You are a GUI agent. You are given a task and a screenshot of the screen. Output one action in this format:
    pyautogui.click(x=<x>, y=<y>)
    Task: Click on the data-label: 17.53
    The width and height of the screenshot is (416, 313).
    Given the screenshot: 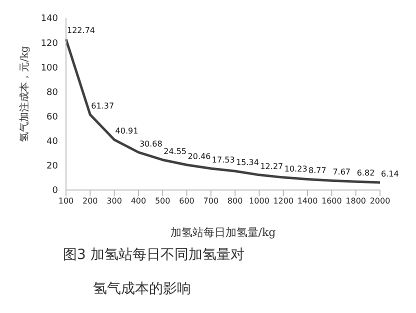 What is the action you would take?
    pyautogui.click(x=223, y=159)
    